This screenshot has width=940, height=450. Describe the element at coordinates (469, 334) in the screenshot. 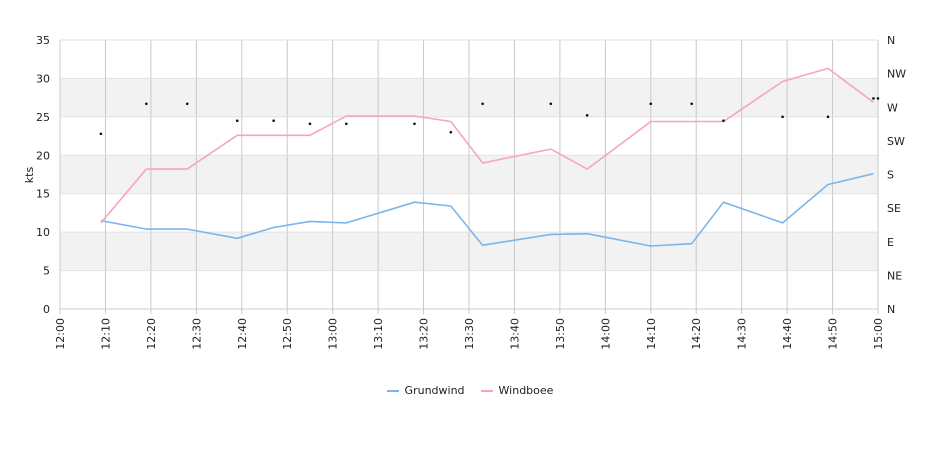

I see `x-tick-label: 13:30` at that location.